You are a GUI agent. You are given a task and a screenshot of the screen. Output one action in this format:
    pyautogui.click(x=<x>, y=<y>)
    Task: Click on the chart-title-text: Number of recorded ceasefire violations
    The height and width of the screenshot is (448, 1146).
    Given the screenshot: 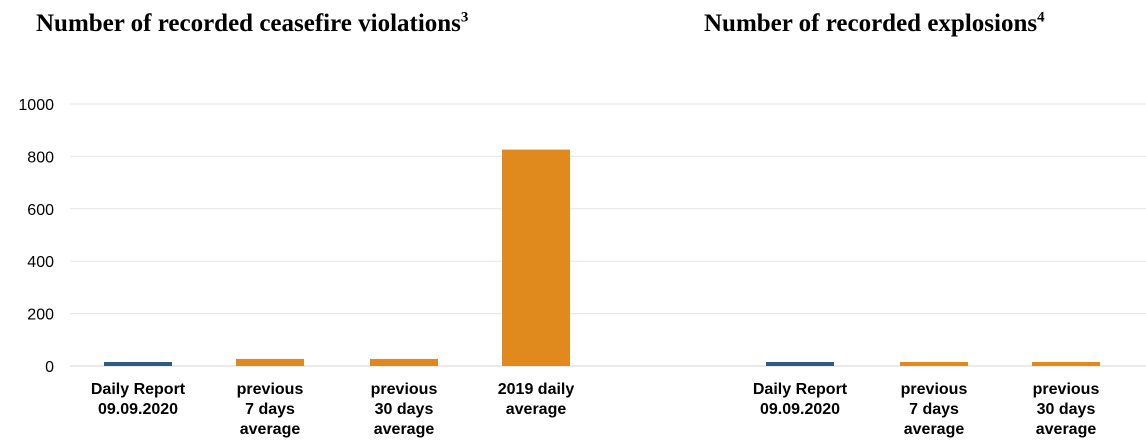 What is the action you would take?
    pyautogui.click(x=248, y=23)
    